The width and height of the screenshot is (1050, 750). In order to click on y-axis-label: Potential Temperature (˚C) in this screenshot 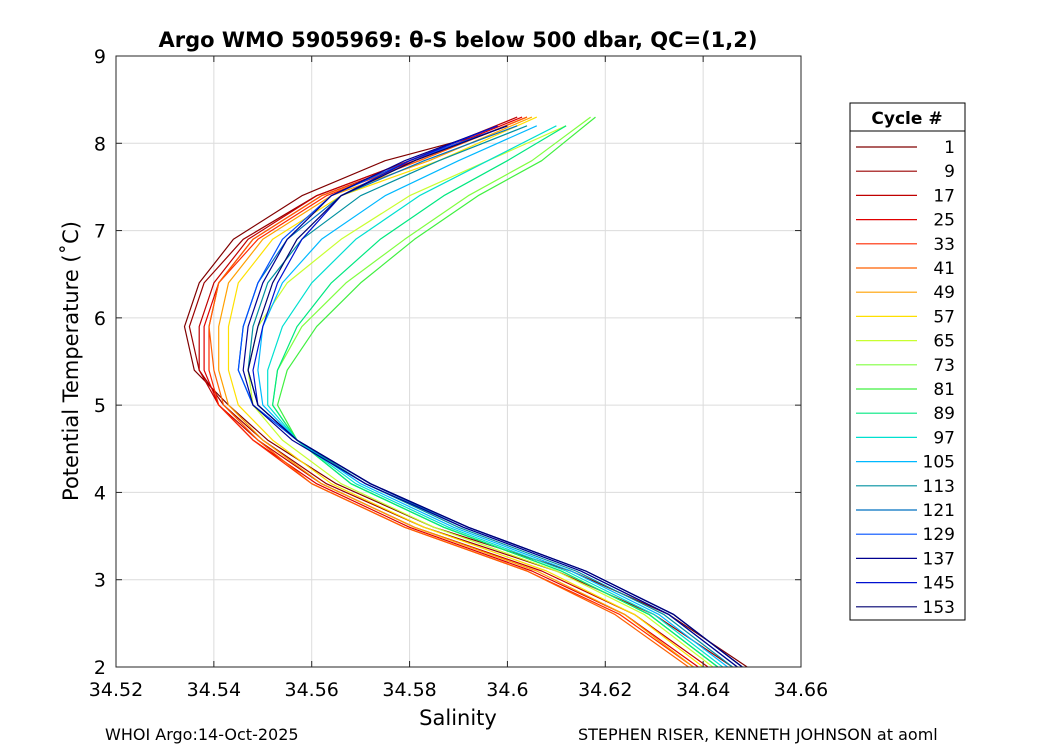, I will do `click(71, 361)`.